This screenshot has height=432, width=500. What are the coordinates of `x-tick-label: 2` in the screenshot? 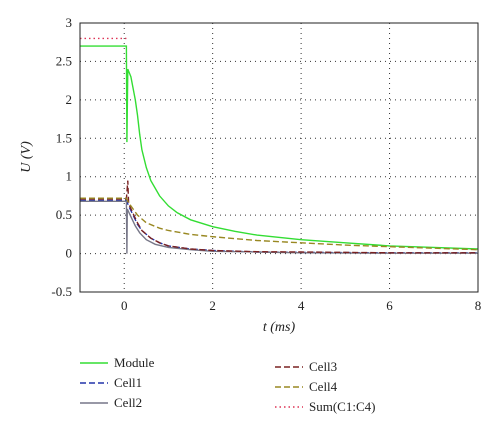 It's located at (212, 305).